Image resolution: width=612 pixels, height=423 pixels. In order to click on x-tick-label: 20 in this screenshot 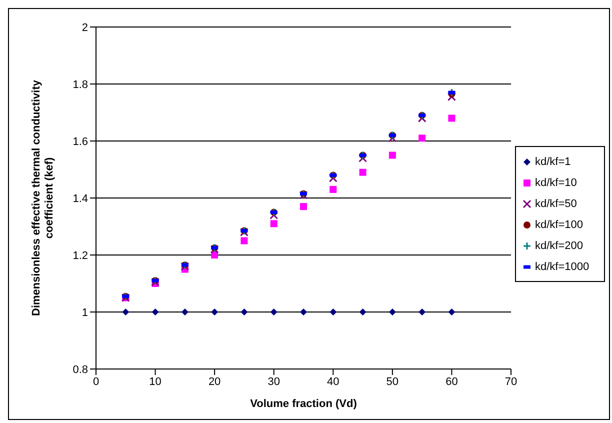, I will do `click(214, 382)`.